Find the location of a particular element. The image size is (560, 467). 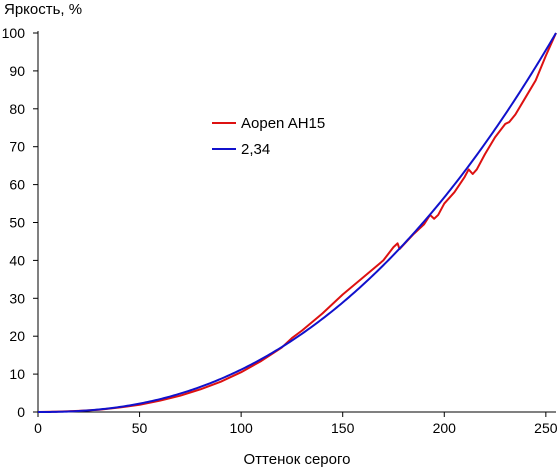

x-axis-ticks: 0 50 100 150 200 250 is located at coordinates (296, 424).